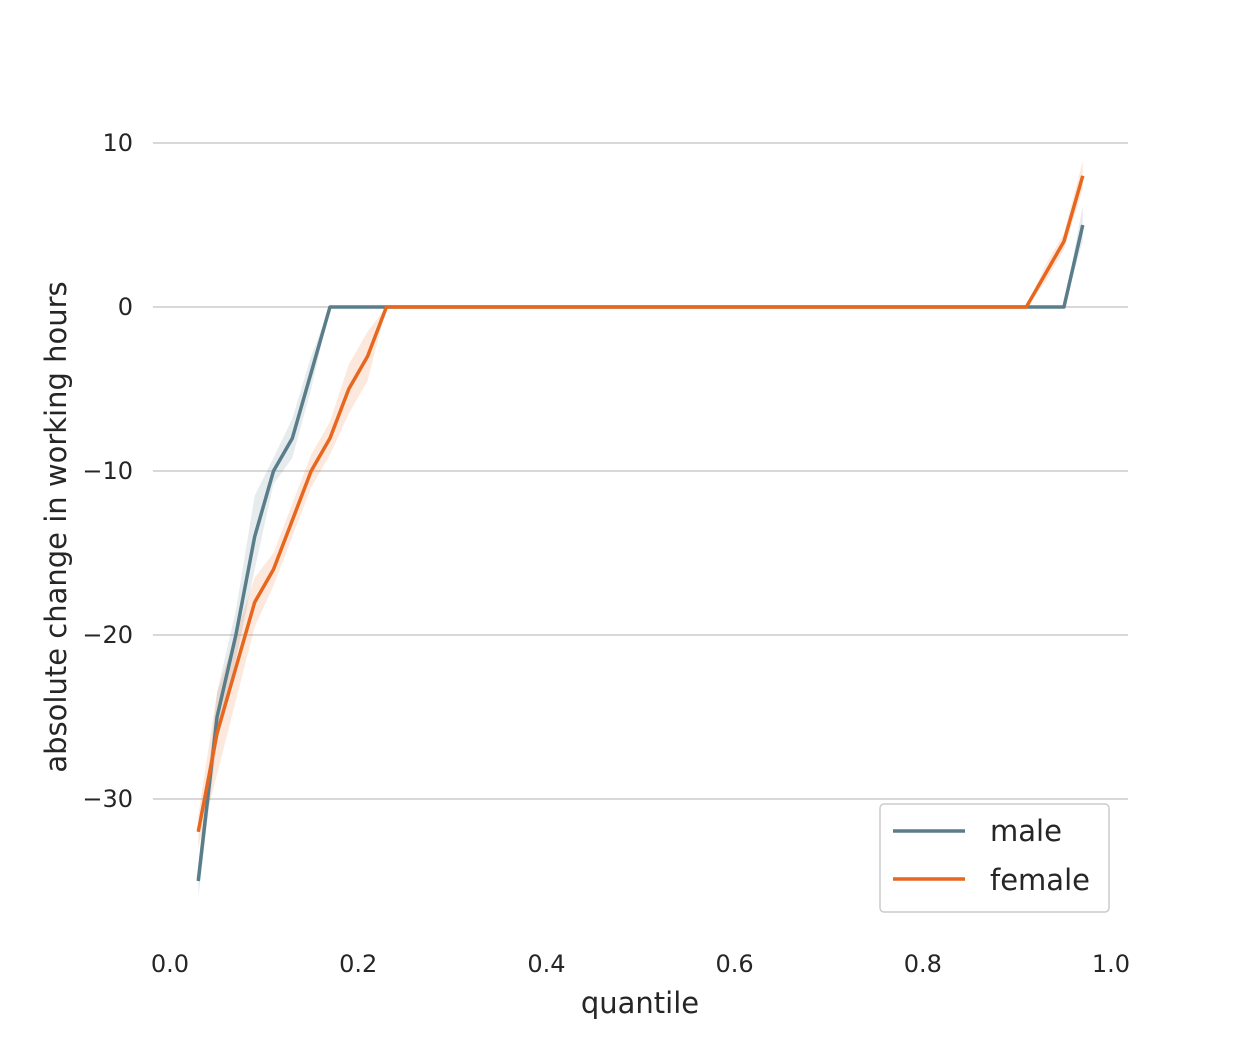 The image size is (1251, 1044). I want to click on y-axis-label: absolute change in working hours, so click(56, 526).